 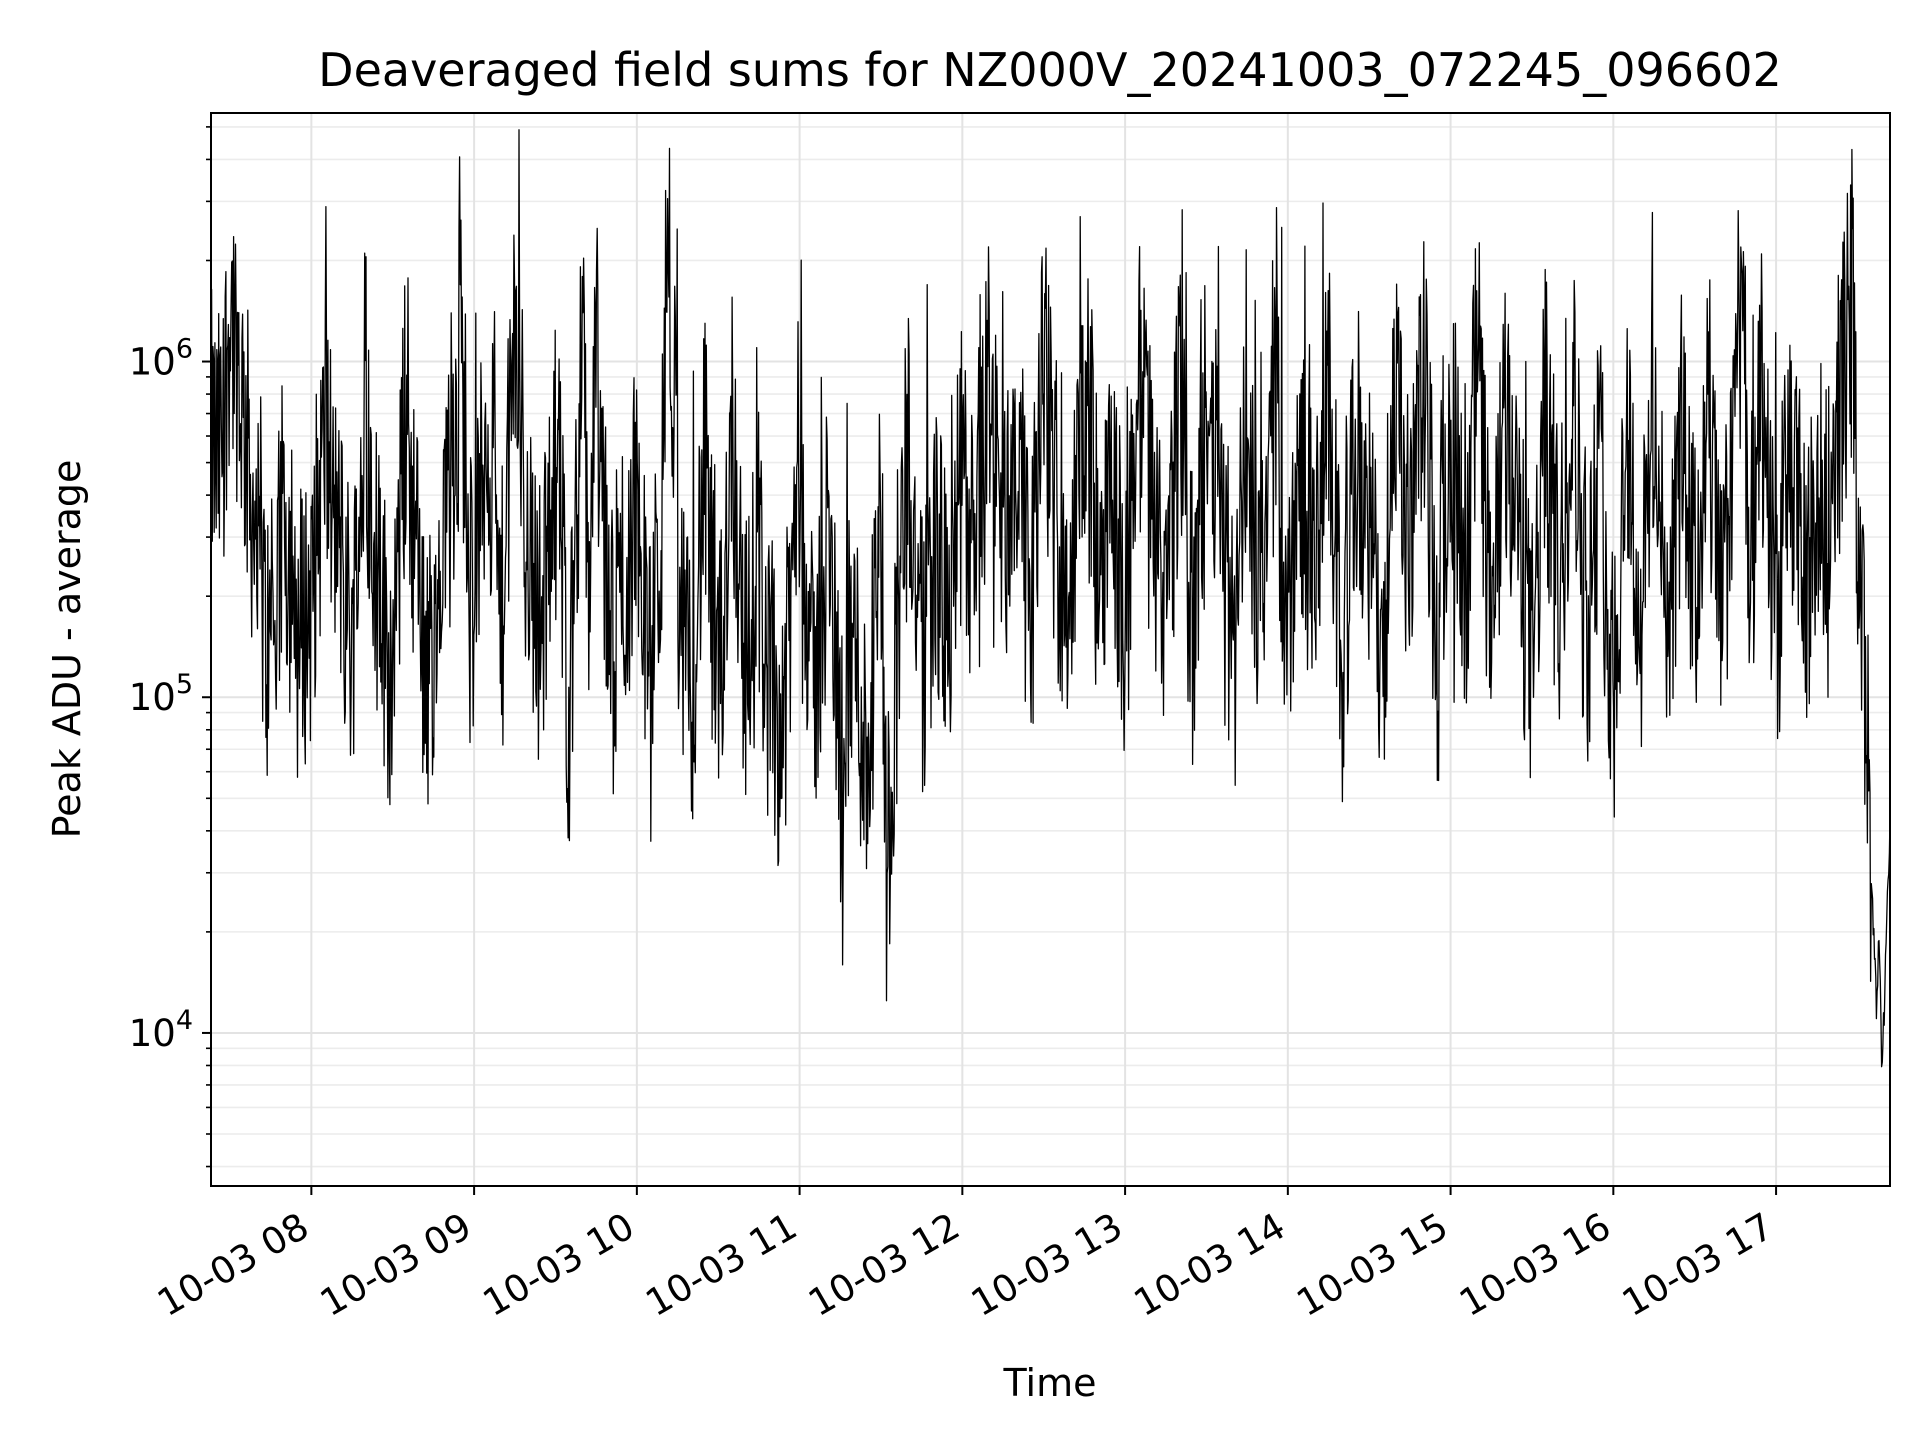 What do you see at coordinates (170, 647) in the screenshot?
I see `y-axis: 10⁴ 10⁵ 10⁶` at bounding box center [170, 647].